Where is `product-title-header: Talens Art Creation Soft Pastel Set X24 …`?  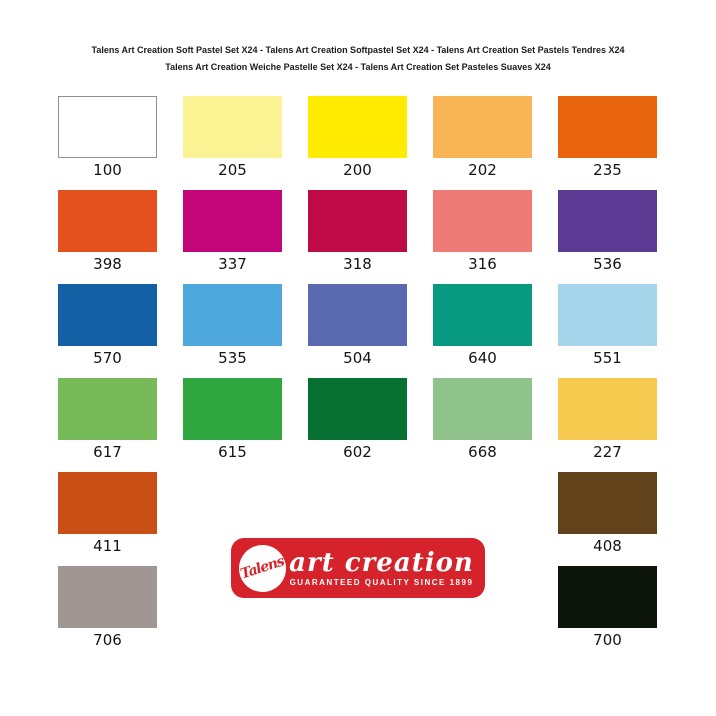
product-title-header: Talens Art Creation Soft Pastel Set X24 … is located at coordinates (358, 59).